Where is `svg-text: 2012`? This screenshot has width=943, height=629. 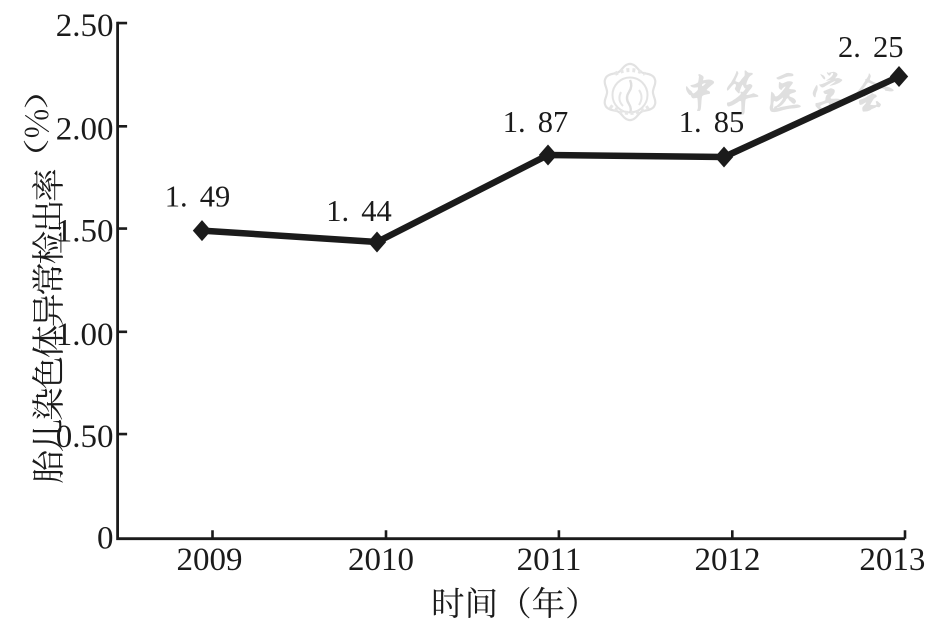
svg-text: 2012 is located at coordinates (728, 560).